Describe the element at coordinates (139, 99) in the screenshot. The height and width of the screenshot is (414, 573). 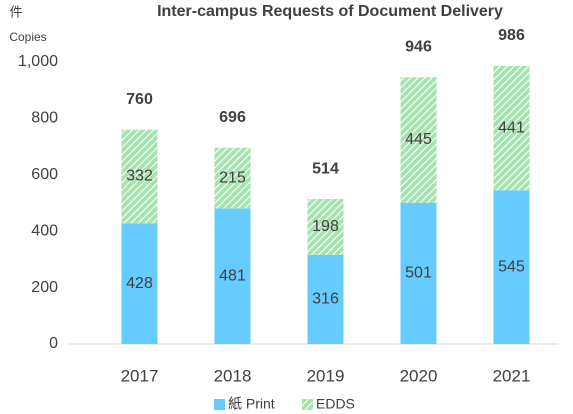
I see `total-label: 760` at that location.